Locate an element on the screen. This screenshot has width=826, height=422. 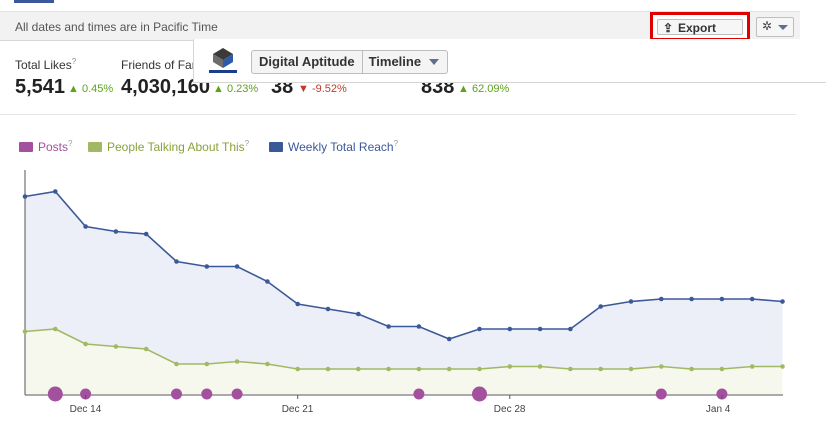
reach-swatch is located at coordinates (276, 147).